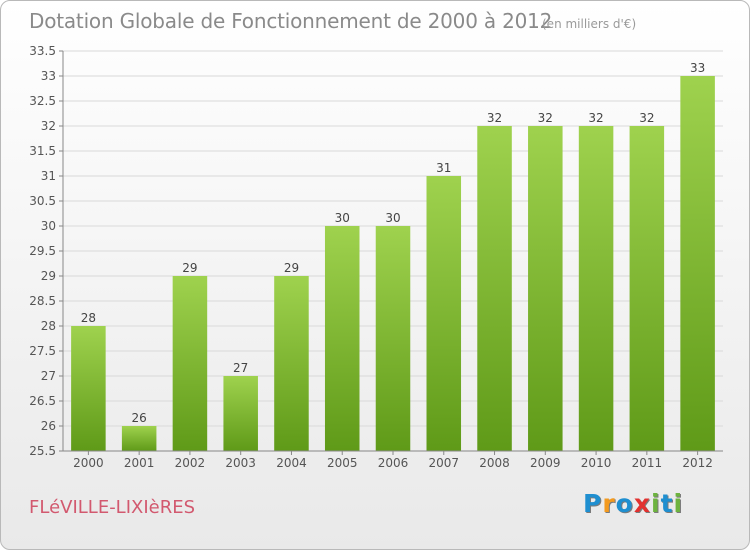 The height and width of the screenshot is (550, 750). Describe the element at coordinates (647, 288) in the screenshot. I see `bar-2011` at that location.